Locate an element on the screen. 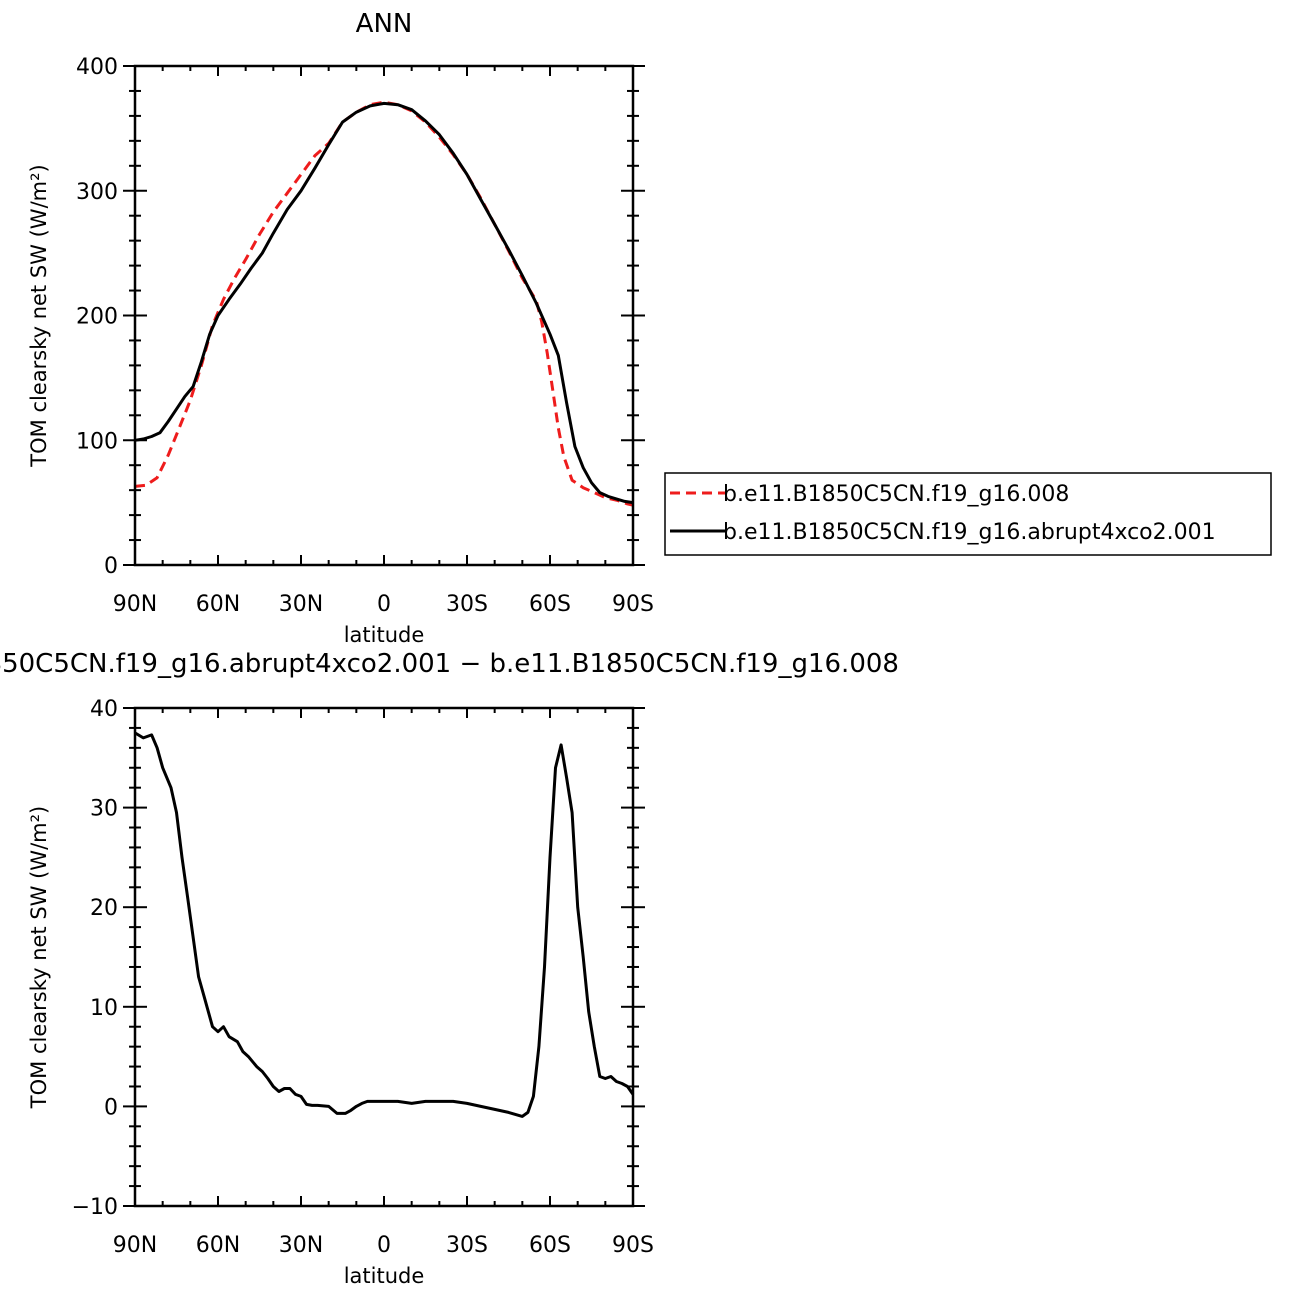  y-tick-label: 100 is located at coordinates (97, 441).